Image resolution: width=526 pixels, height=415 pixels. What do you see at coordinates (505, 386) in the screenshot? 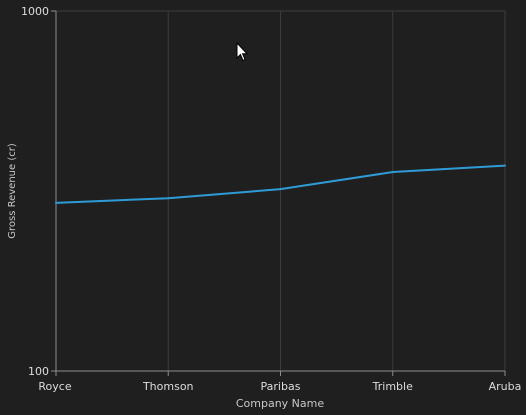
I see `x-tick-label: Aruba` at bounding box center [505, 386].